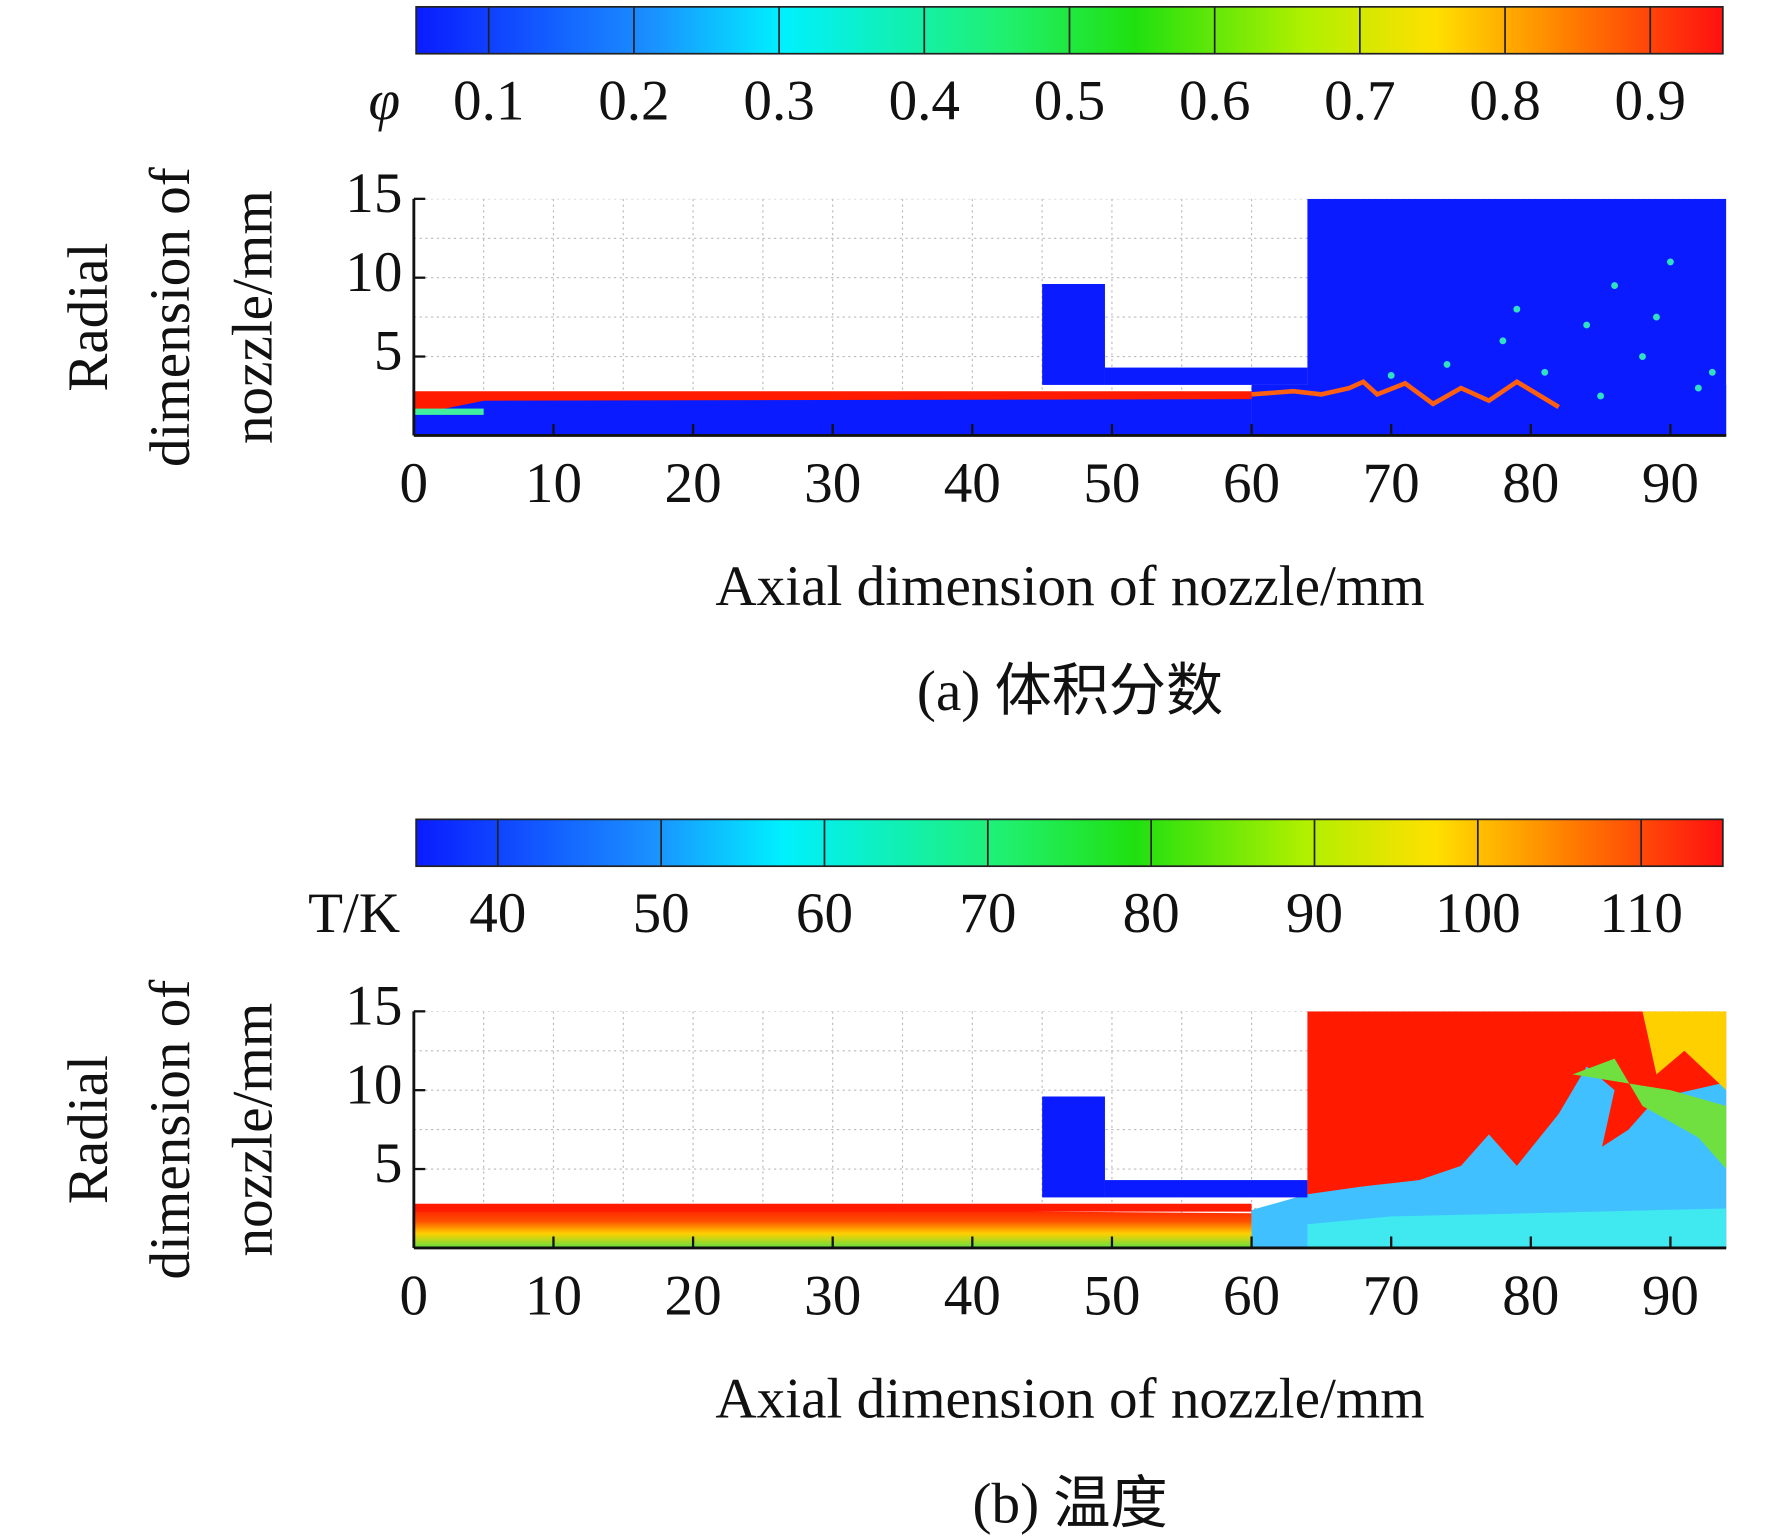  I want to click on colorbar-tick-label: 50, so click(661, 913).